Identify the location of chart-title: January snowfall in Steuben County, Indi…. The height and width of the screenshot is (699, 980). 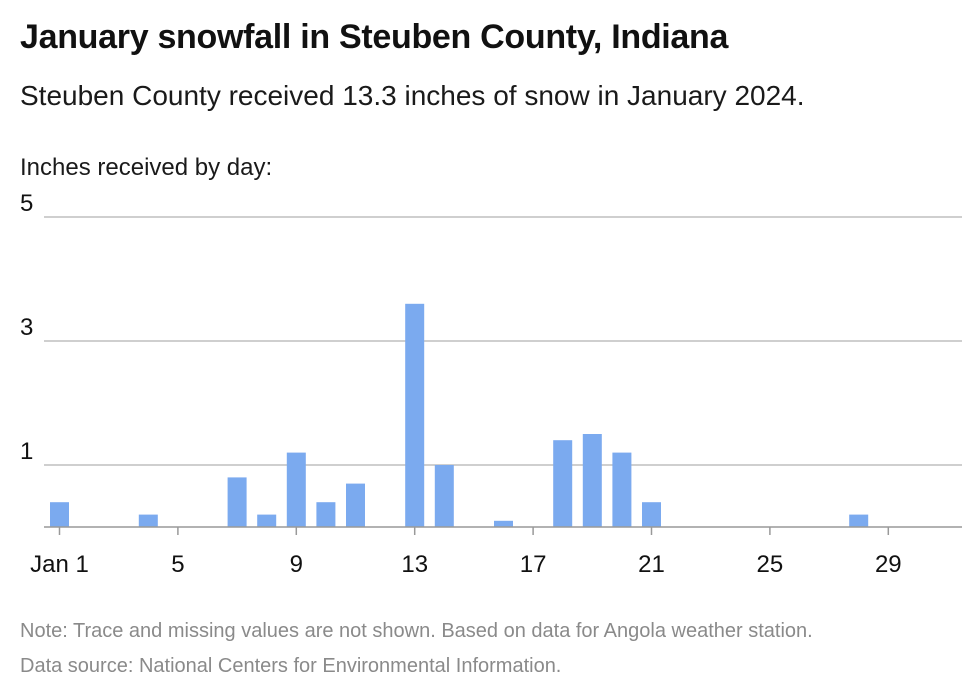
(374, 37).